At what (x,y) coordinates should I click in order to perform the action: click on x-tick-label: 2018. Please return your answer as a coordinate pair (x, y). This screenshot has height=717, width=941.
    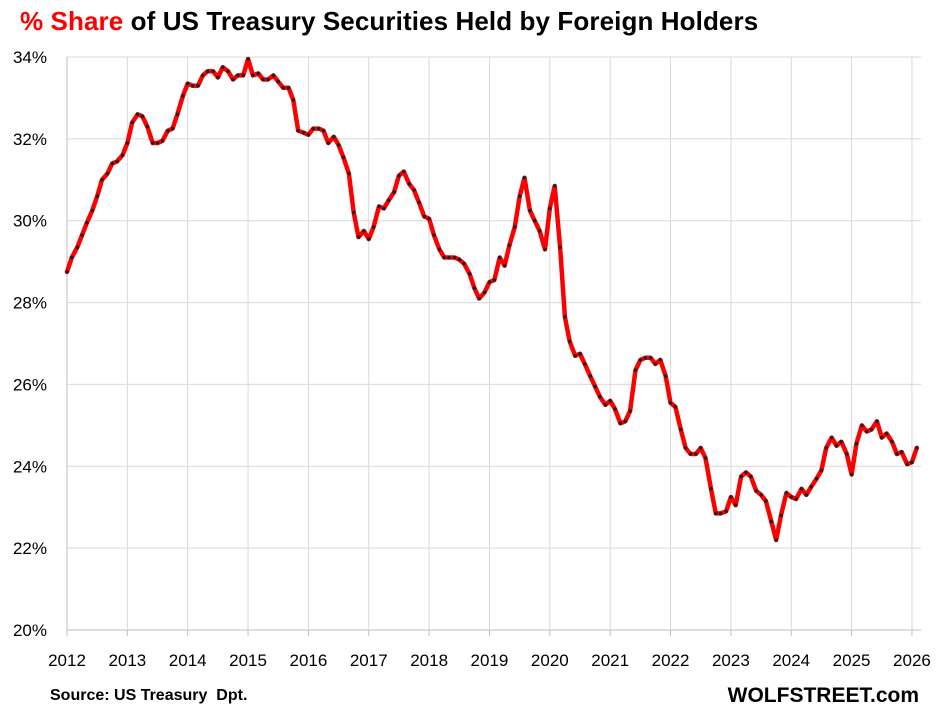
    Looking at the image, I should click on (429, 660).